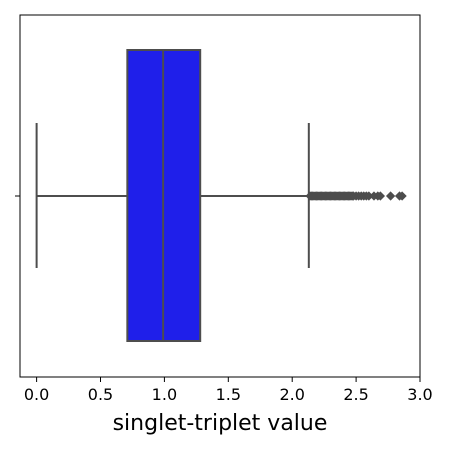 This screenshot has height=450, width=450. I want to click on x-tick-label: 3.0, so click(419, 394).